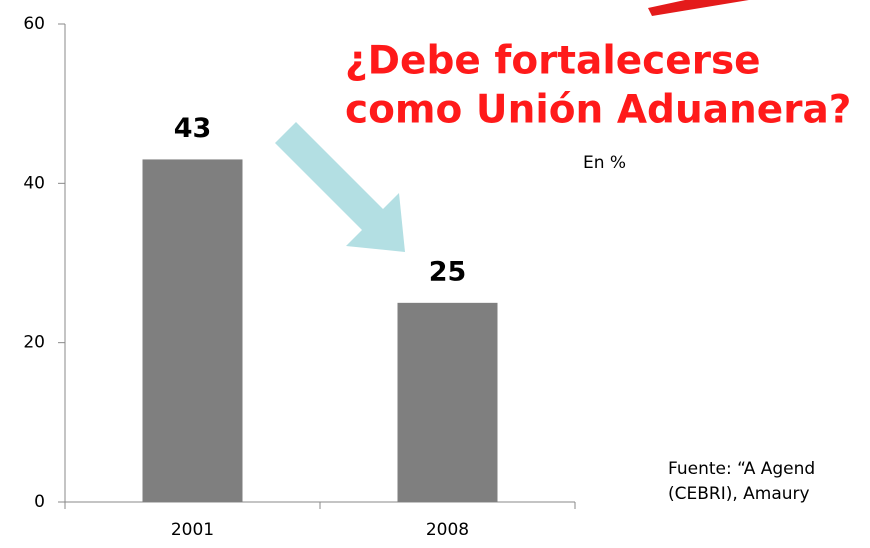 The image size is (870, 548). I want to click on x-tick-label: 2008, so click(447, 530).